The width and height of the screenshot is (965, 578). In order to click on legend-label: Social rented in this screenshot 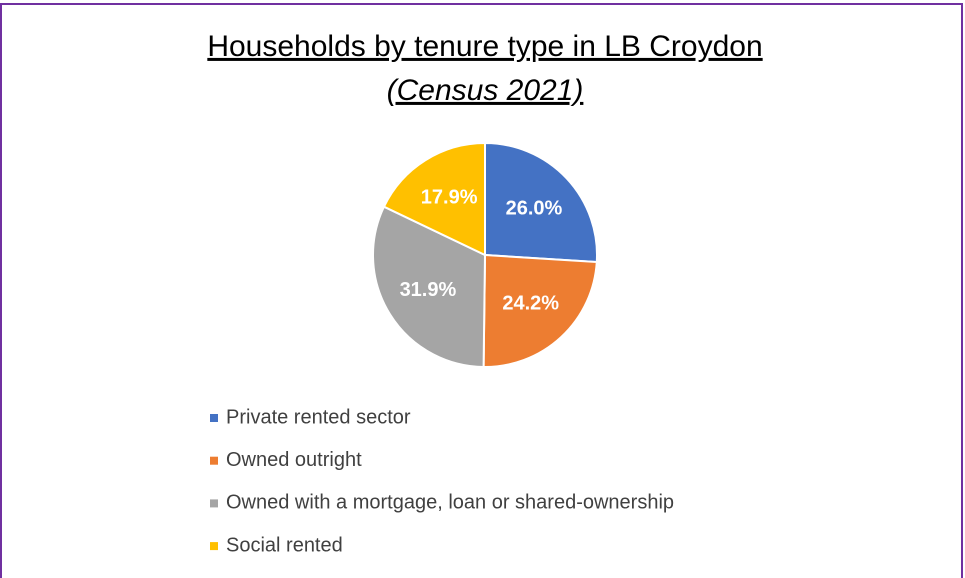, I will do `click(284, 545)`.